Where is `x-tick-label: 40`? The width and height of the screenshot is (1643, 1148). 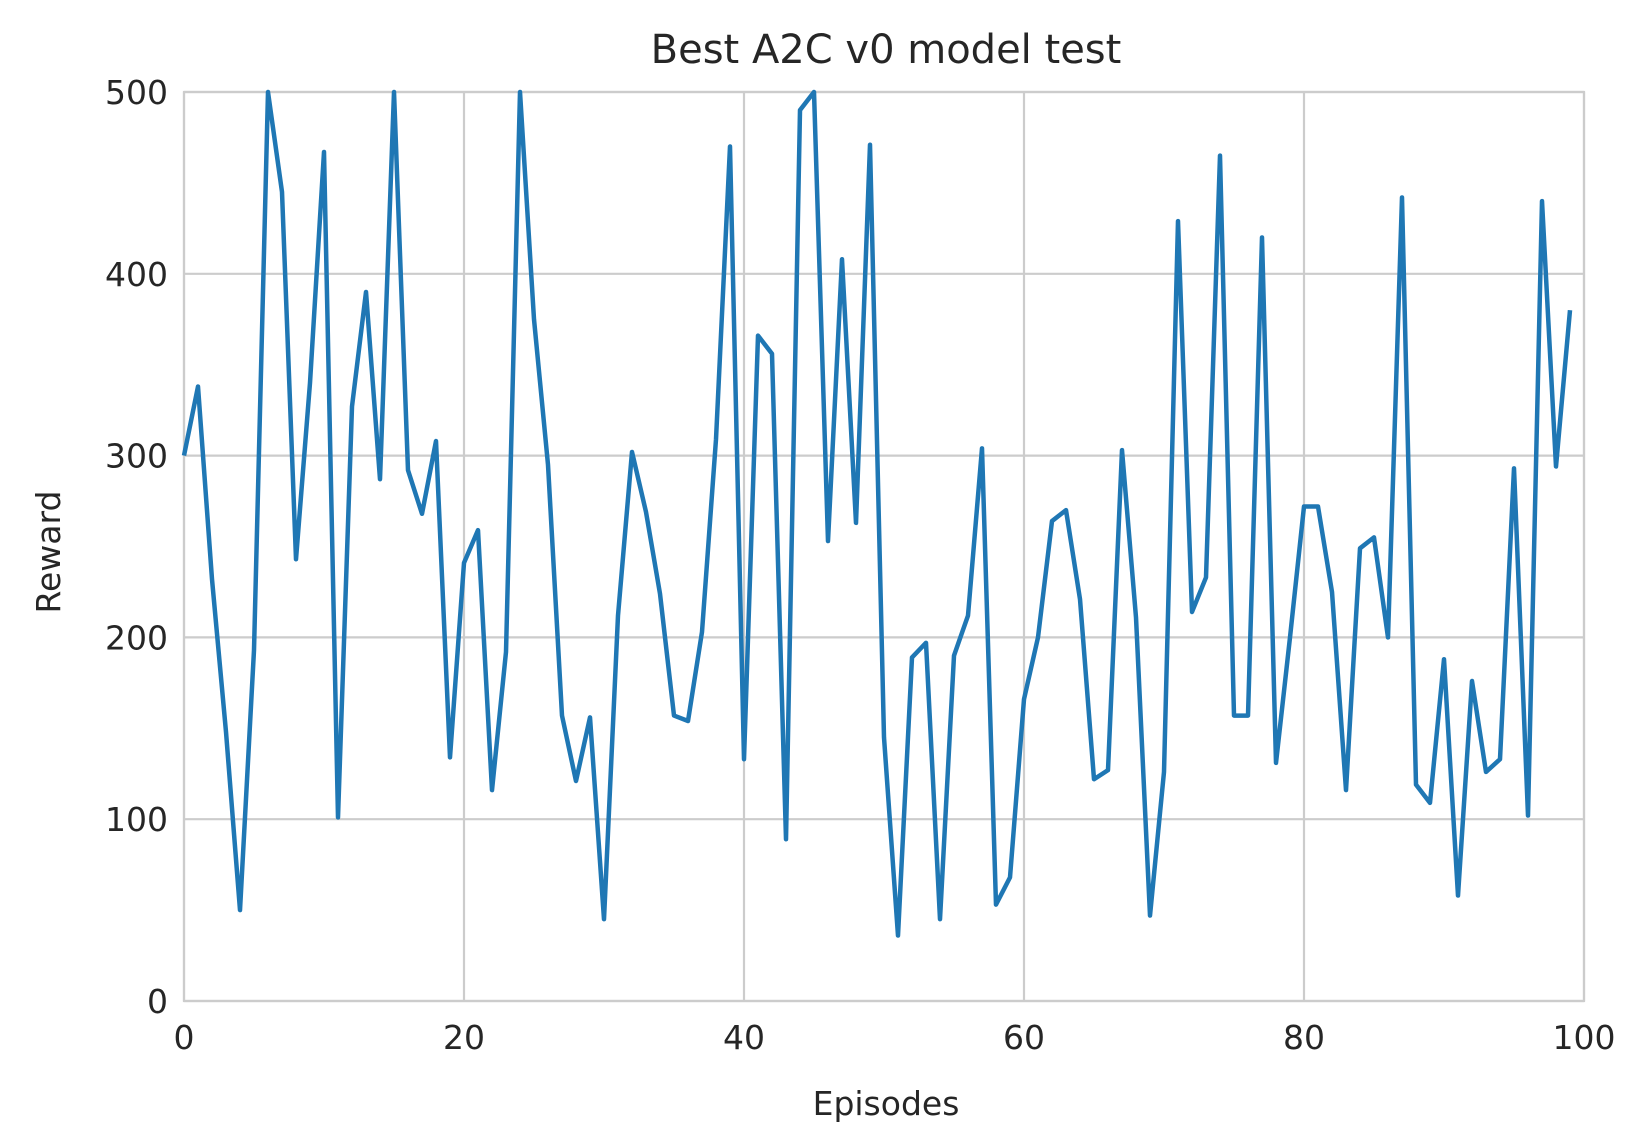 x-tick-label: 40 is located at coordinates (744, 1037).